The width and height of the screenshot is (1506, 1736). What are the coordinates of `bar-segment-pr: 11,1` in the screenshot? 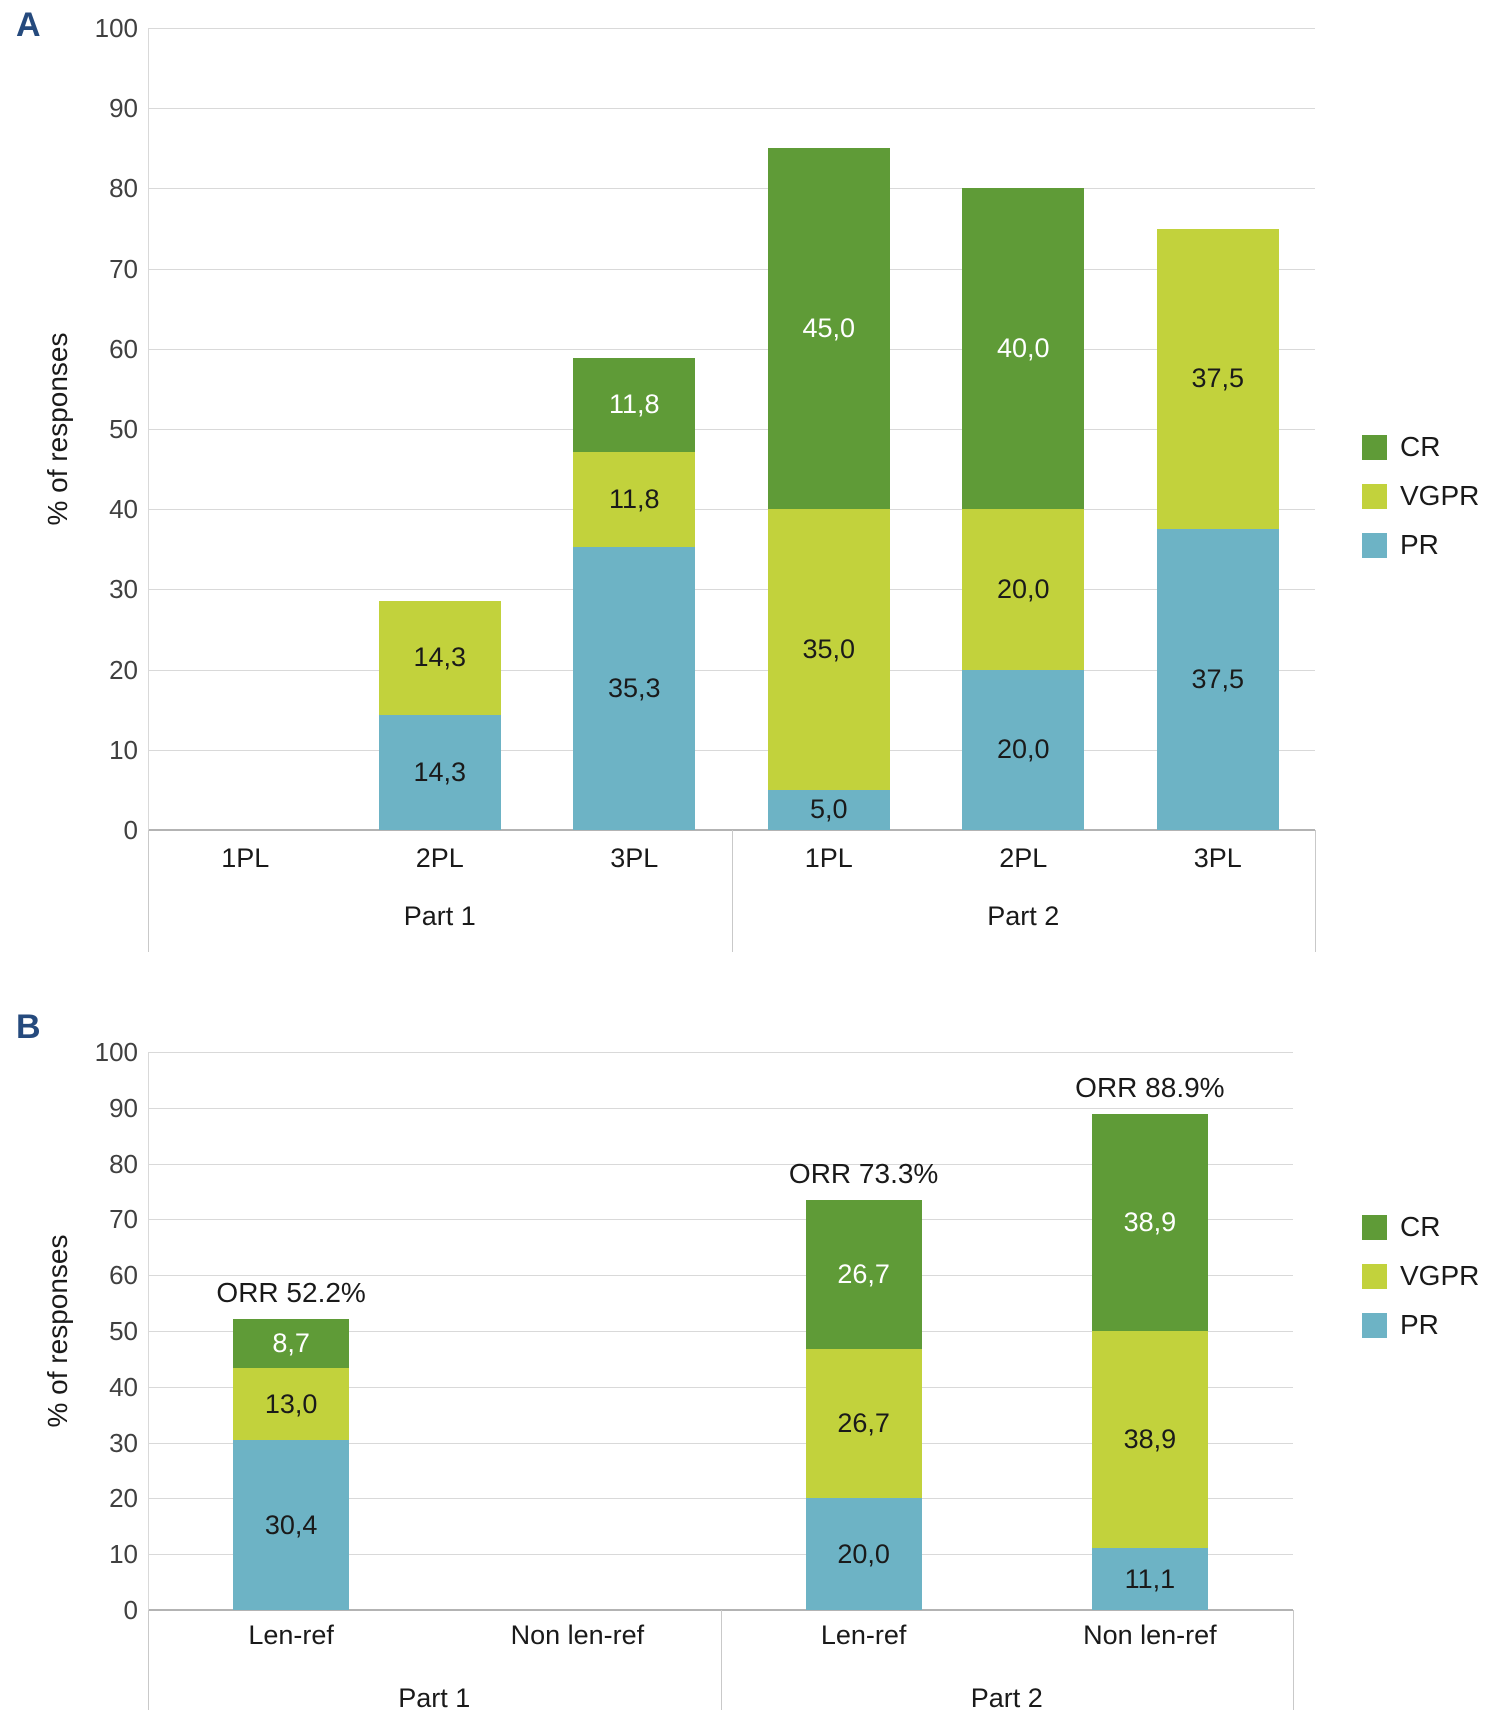 It's located at (1149, 1579).